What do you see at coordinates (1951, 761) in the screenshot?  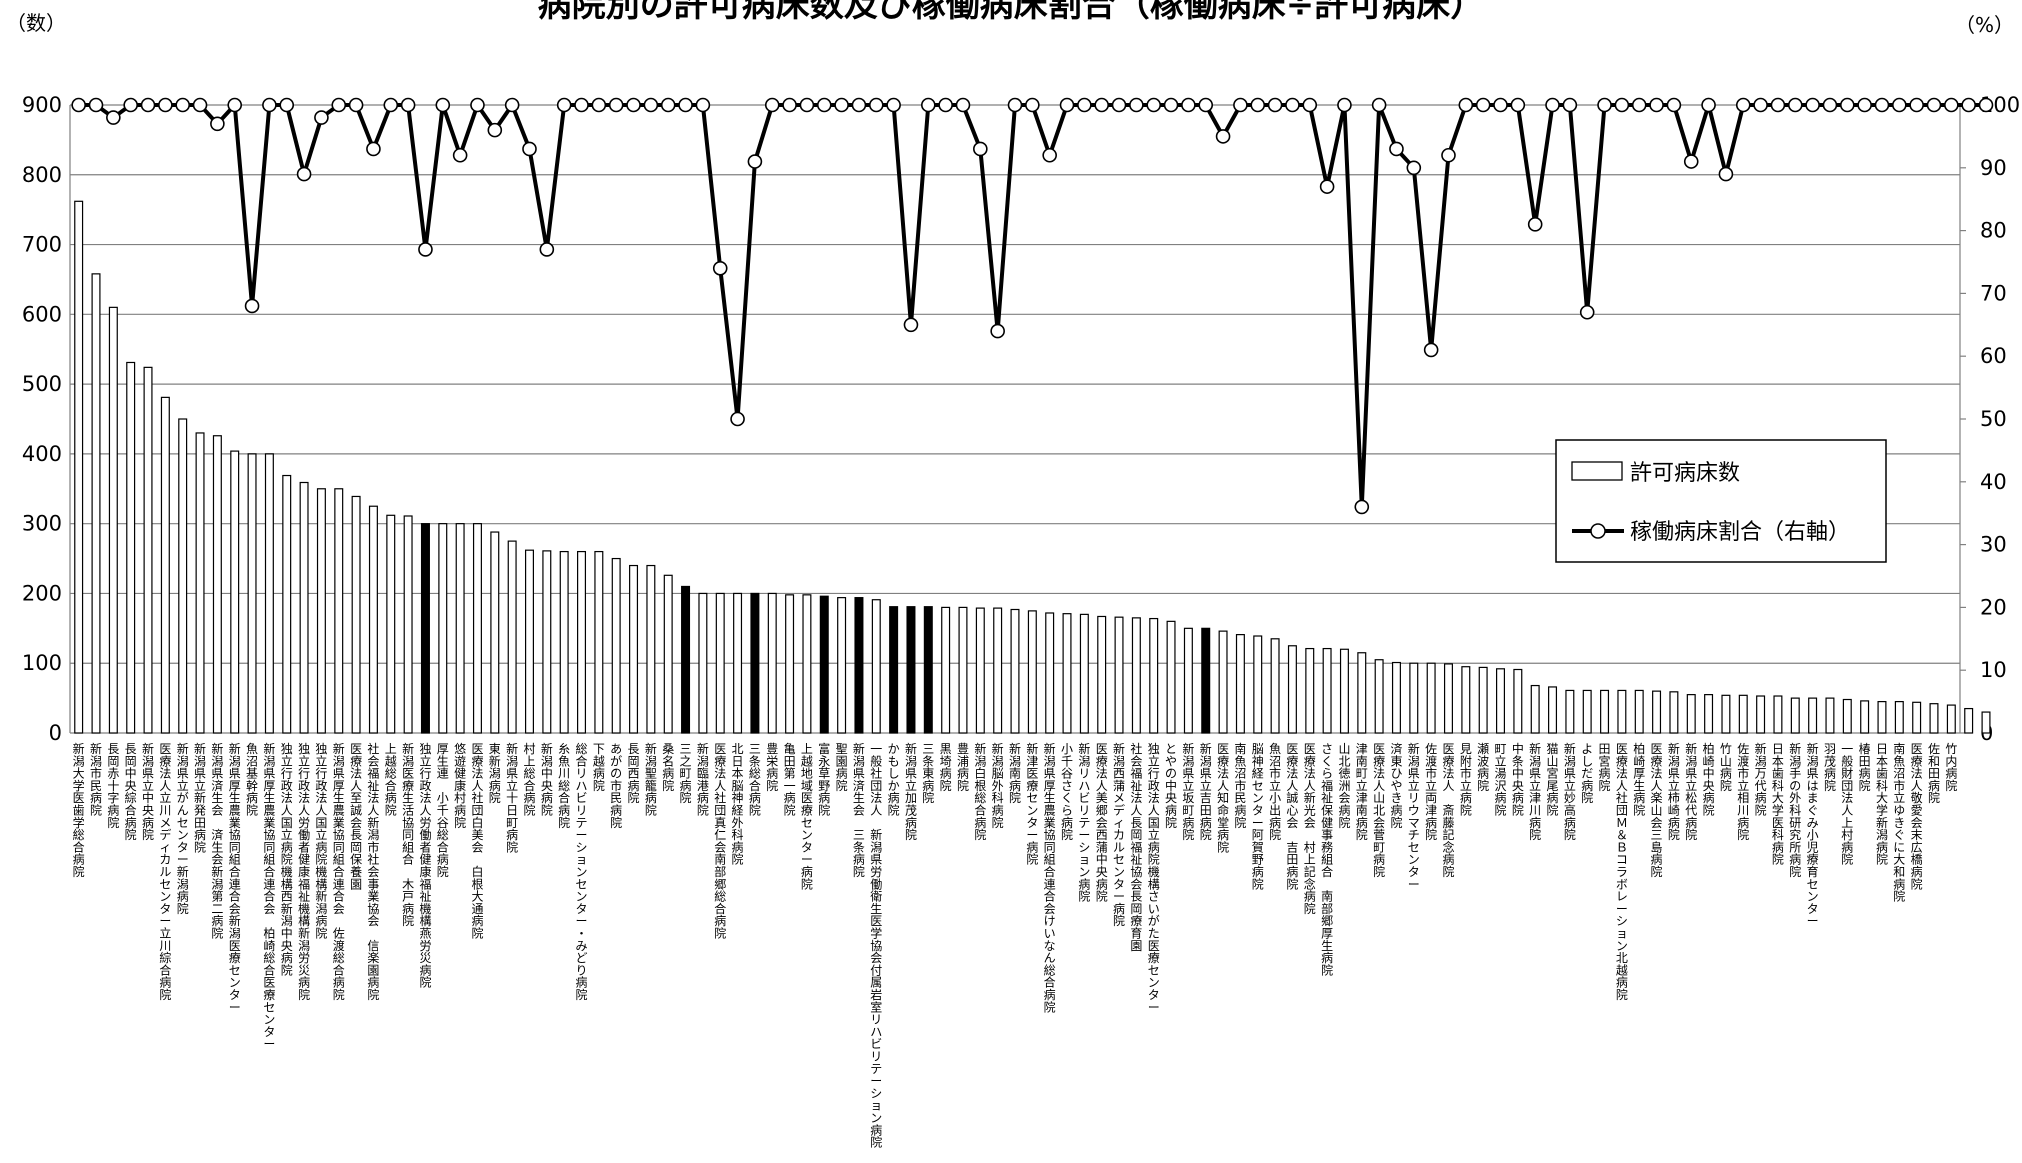 I see `svg-text: 内` at bounding box center [1951, 761].